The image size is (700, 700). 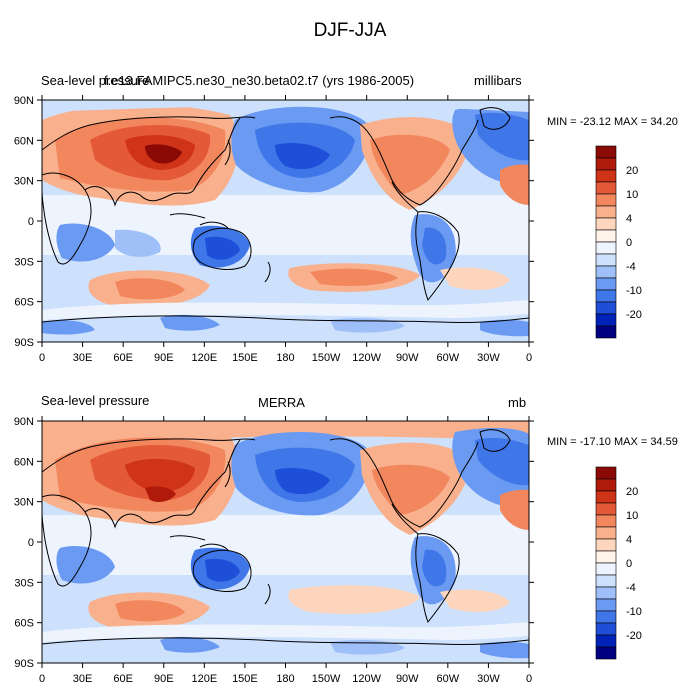 I want to click on panel1-units: millibars, so click(x=498, y=80).